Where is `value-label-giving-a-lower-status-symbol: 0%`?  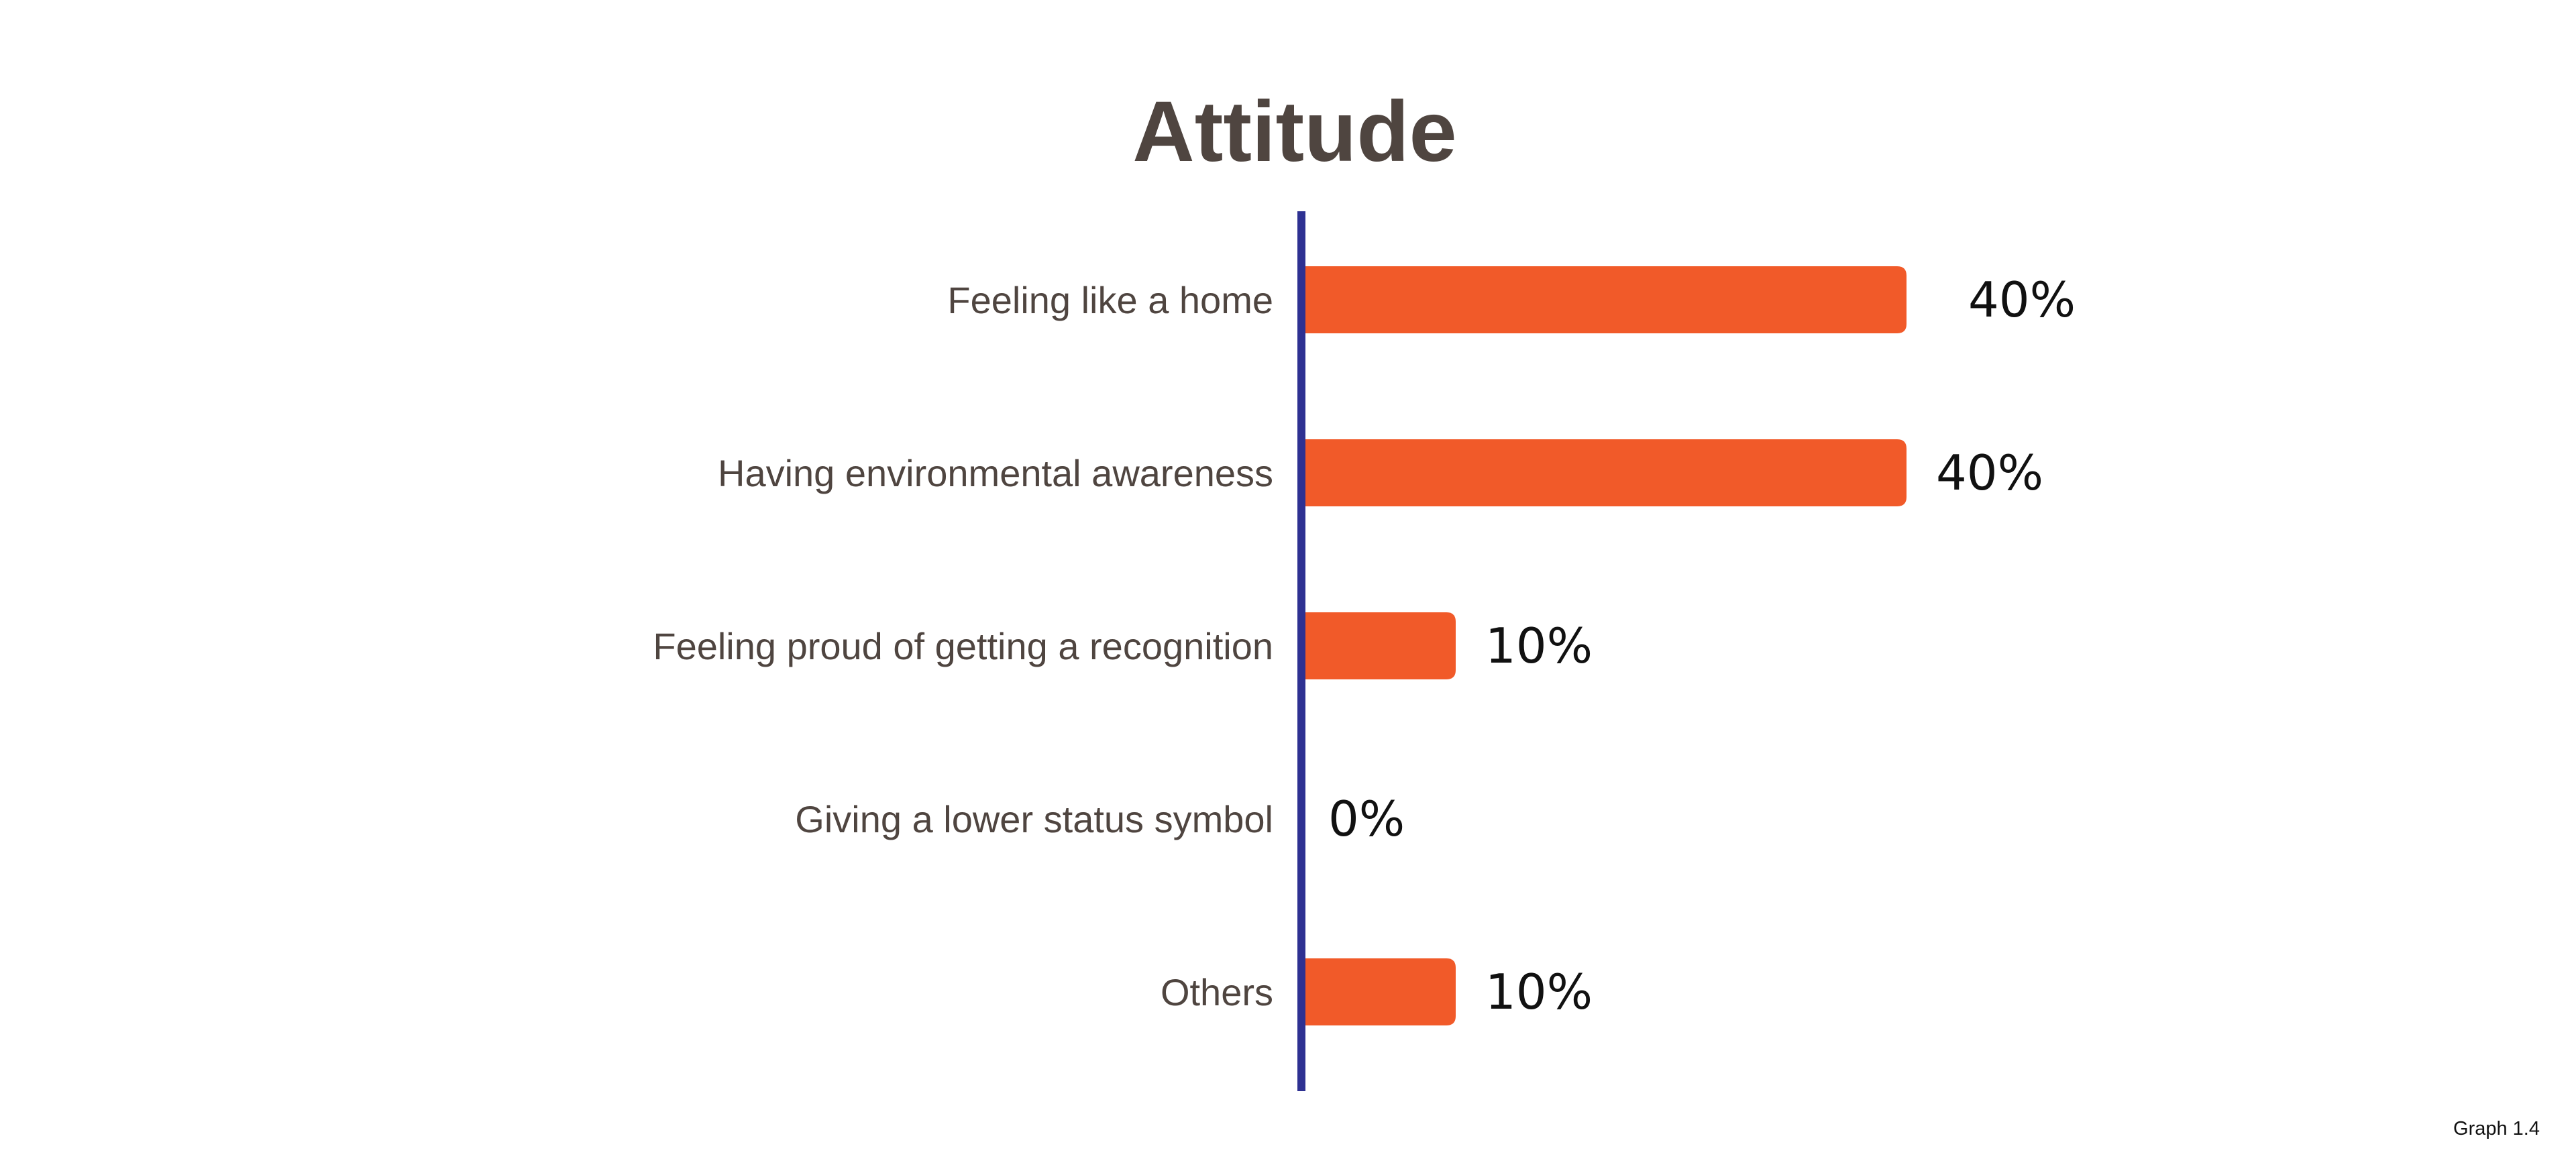
value-label-giving-a-lower-status-symbol: 0% is located at coordinates (1366, 819).